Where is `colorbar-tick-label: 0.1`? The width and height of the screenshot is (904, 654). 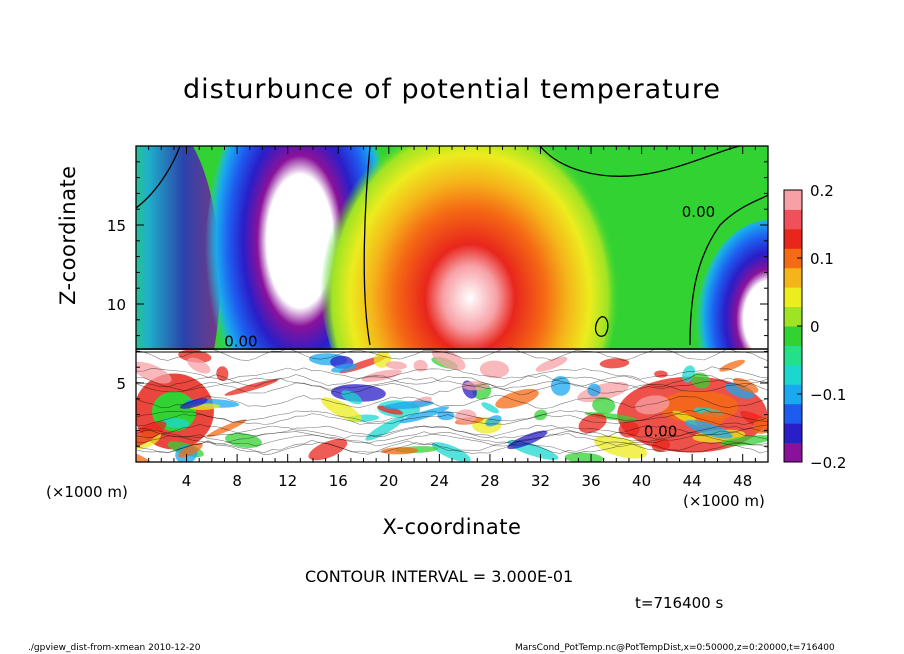
colorbar-tick-label: 0.1 is located at coordinates (822, 259).